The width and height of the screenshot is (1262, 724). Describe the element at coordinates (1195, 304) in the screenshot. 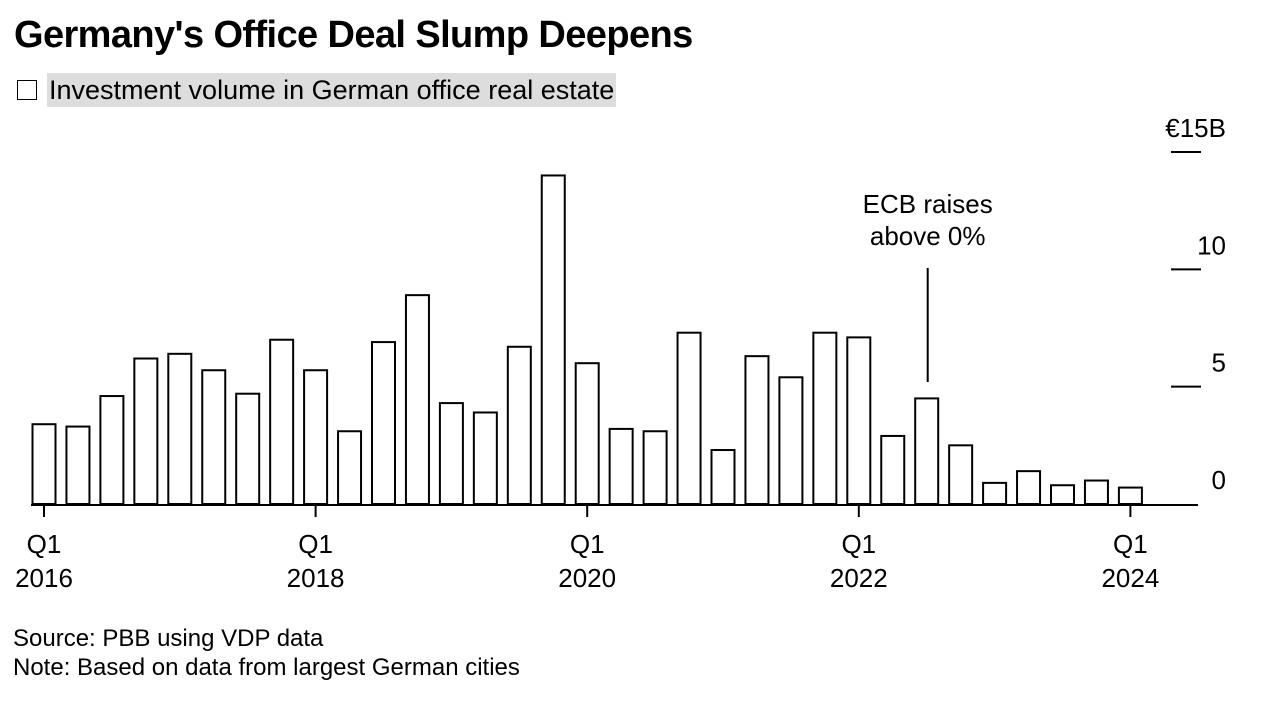

I see `y-axis: 0 5 10 €15B` at that location.